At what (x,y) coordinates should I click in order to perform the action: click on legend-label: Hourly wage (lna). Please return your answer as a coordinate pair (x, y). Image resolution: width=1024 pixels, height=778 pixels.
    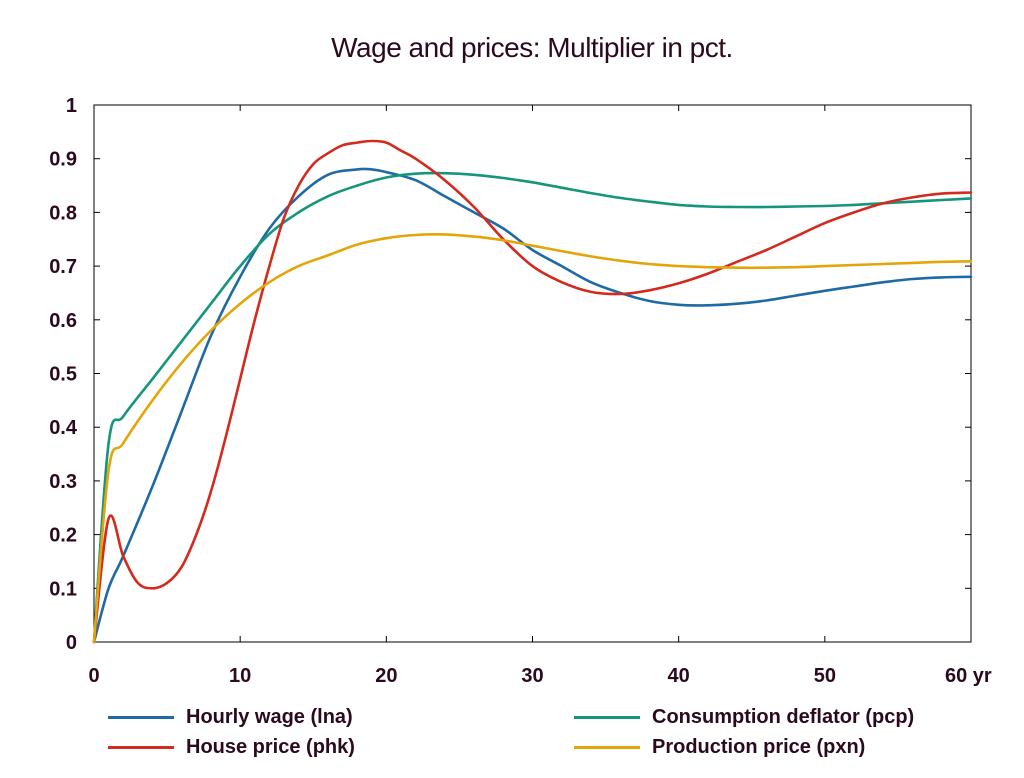
    Looking at the image, I should click on (269, 716).